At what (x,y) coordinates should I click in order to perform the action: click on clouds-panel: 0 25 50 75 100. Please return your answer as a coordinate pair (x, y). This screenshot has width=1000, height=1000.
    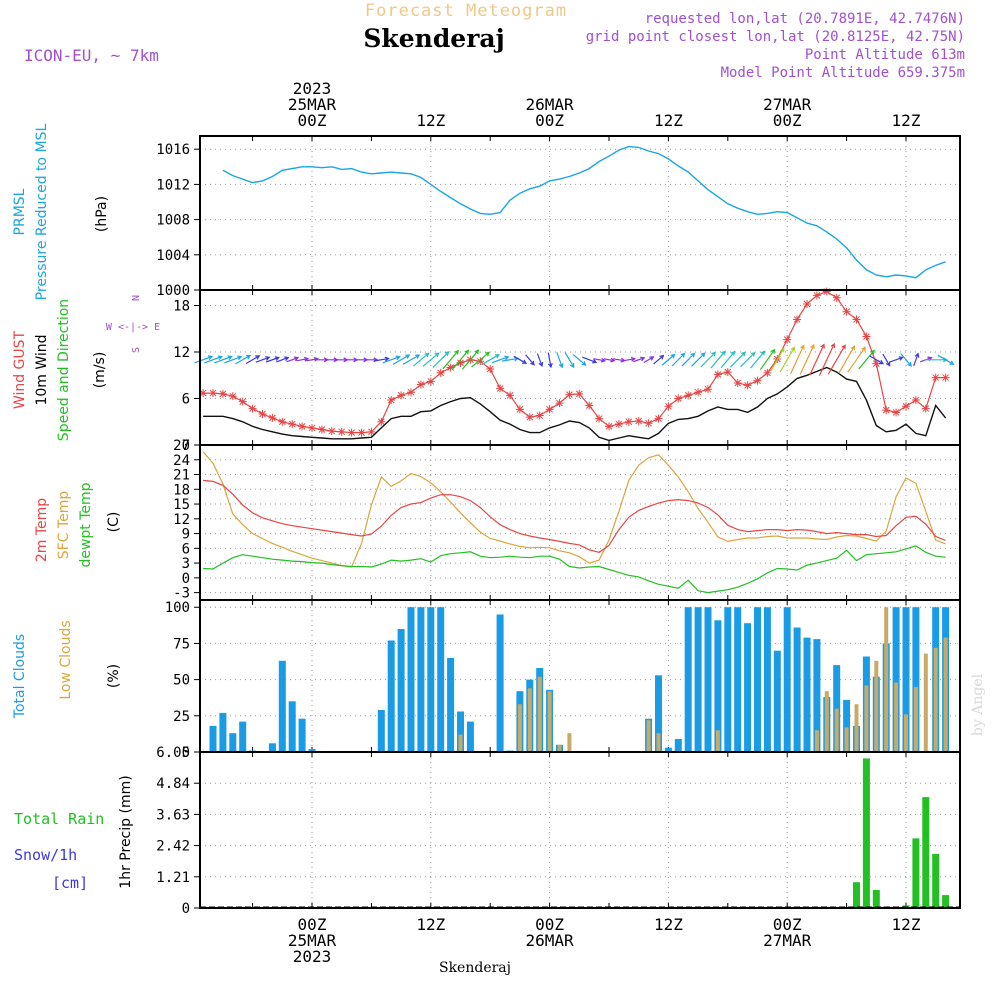
    Looking at the image, I should click on (563, 680).